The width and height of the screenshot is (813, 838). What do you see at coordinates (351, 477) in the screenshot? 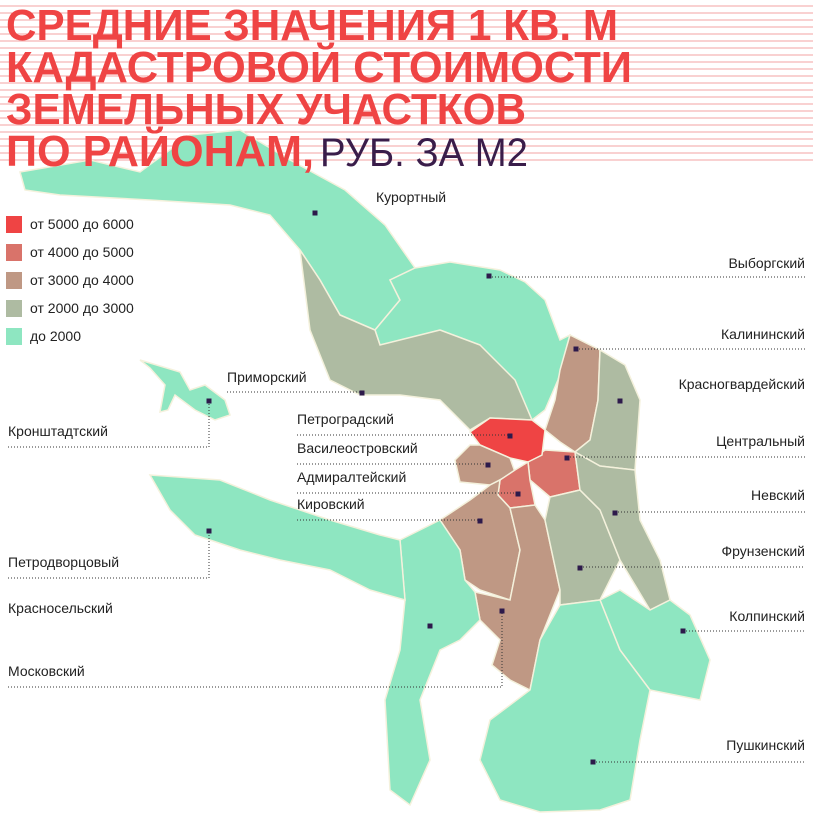
I see `district-label: Адмиралтейский` at bounding box center [351, 477].